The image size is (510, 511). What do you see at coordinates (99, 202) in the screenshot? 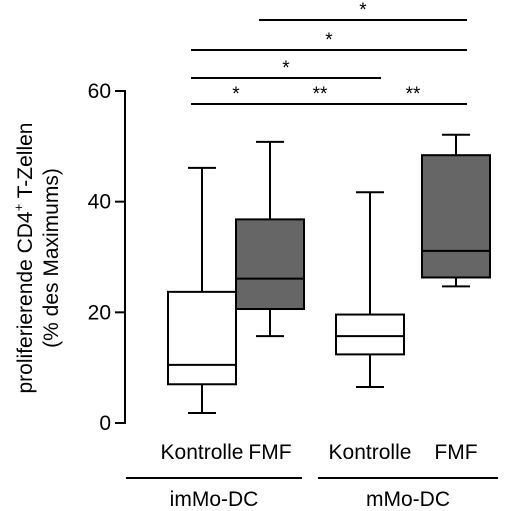
I see `y-tick-label: 40` at bounding box center [99, 202].